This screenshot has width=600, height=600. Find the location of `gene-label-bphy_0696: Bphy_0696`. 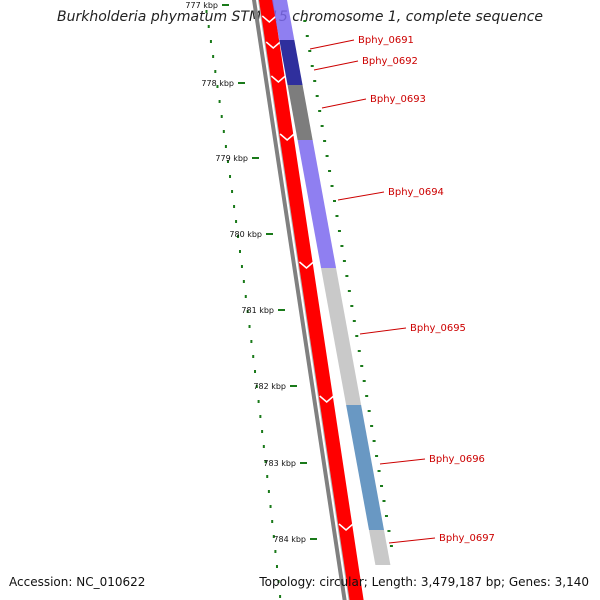

gene-label-bphy_0696: Bphy_0696 is located at coordinates (457, 459).